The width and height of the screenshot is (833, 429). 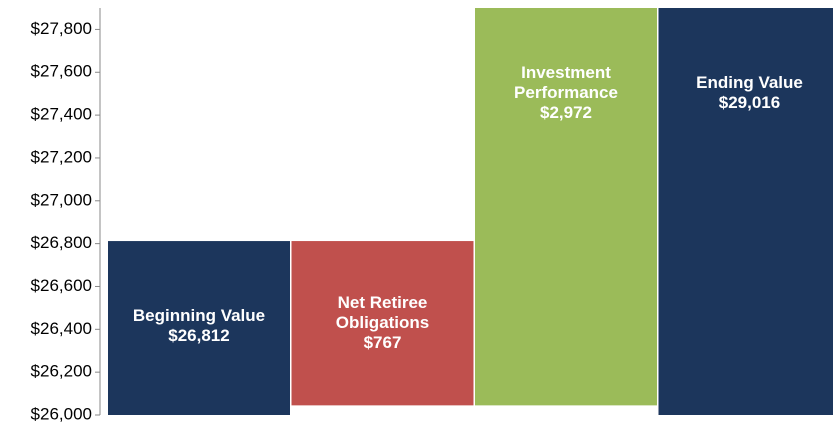 What do you see at coordinates (61, 199) in the screenshot?
I see `y-tick-label: $27,000` at bounding box center [61, 199].